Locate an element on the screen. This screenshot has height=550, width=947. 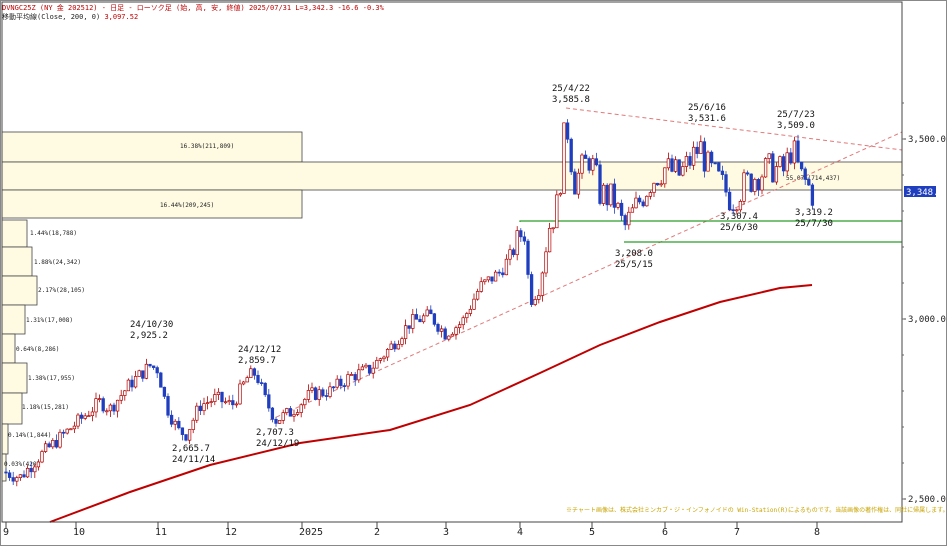
last-price-marker: 3,348.6 is located at coordinates (924, 192).